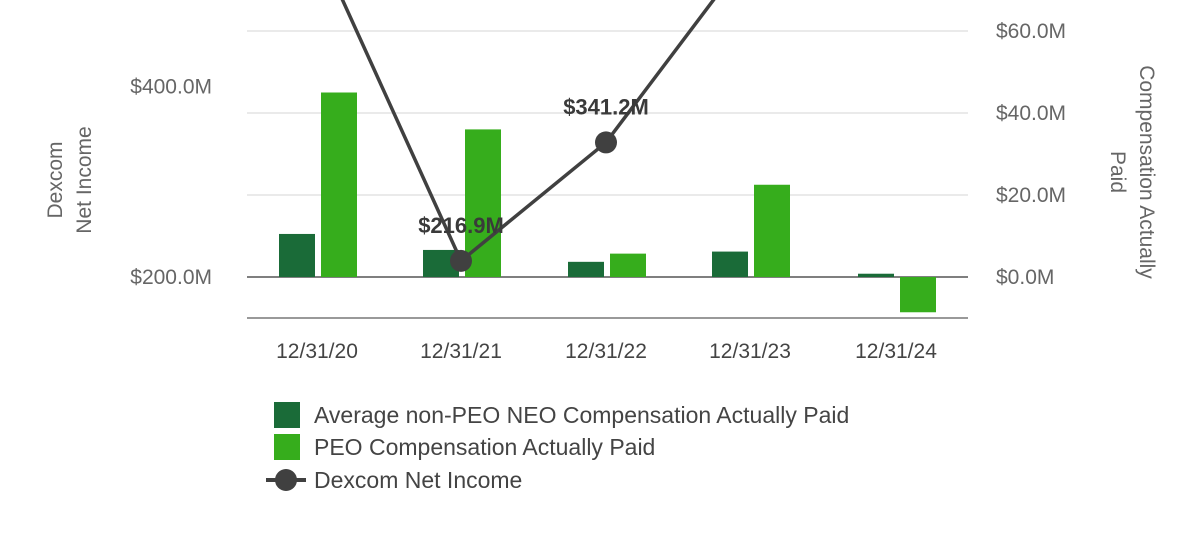  I want to click on x-tick-label: 12/31/22, so click(606, 351).